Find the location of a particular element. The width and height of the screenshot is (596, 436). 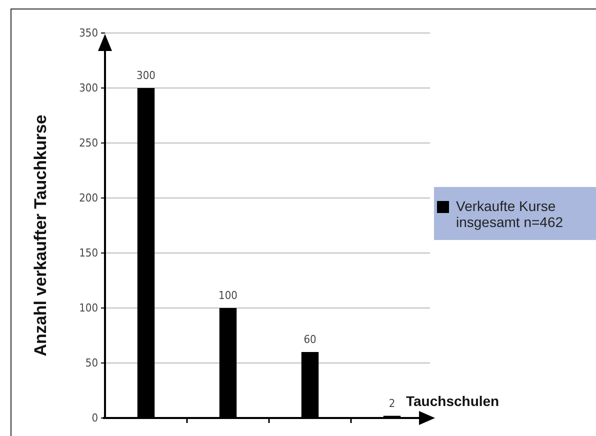

y-axis-title: Anzahl verkaufter Tauchkurse is located at coordinates (40, 235).